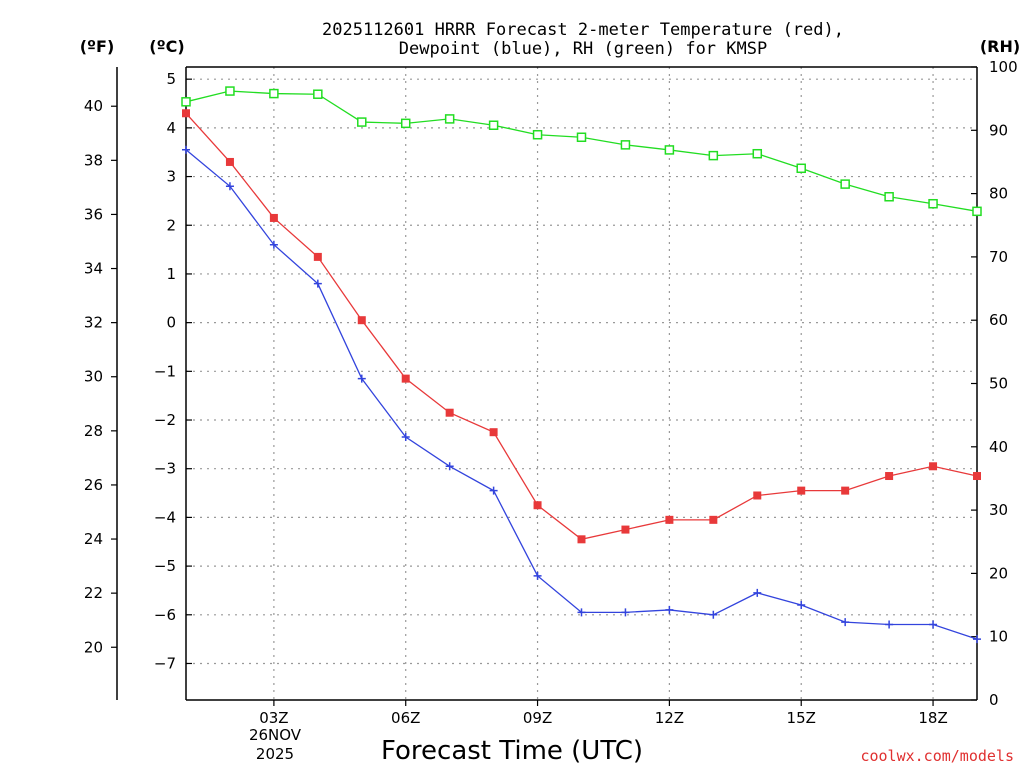 This screenshot has height=768, width=1024. I want to click on rh-line, so click(581, 151).